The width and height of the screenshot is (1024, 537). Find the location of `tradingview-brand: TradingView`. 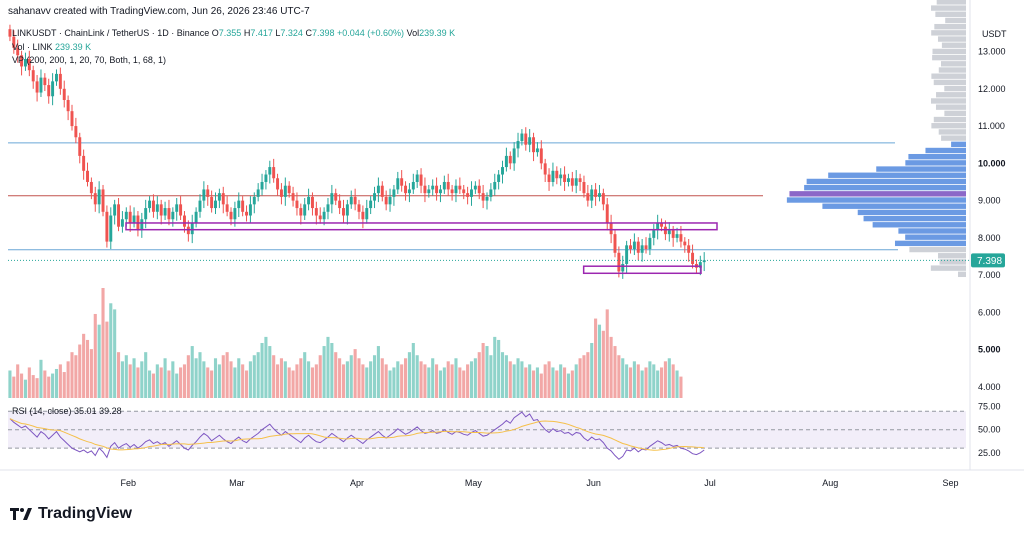

tradingview-brand: TradingView is located at coordinates (71, 514).